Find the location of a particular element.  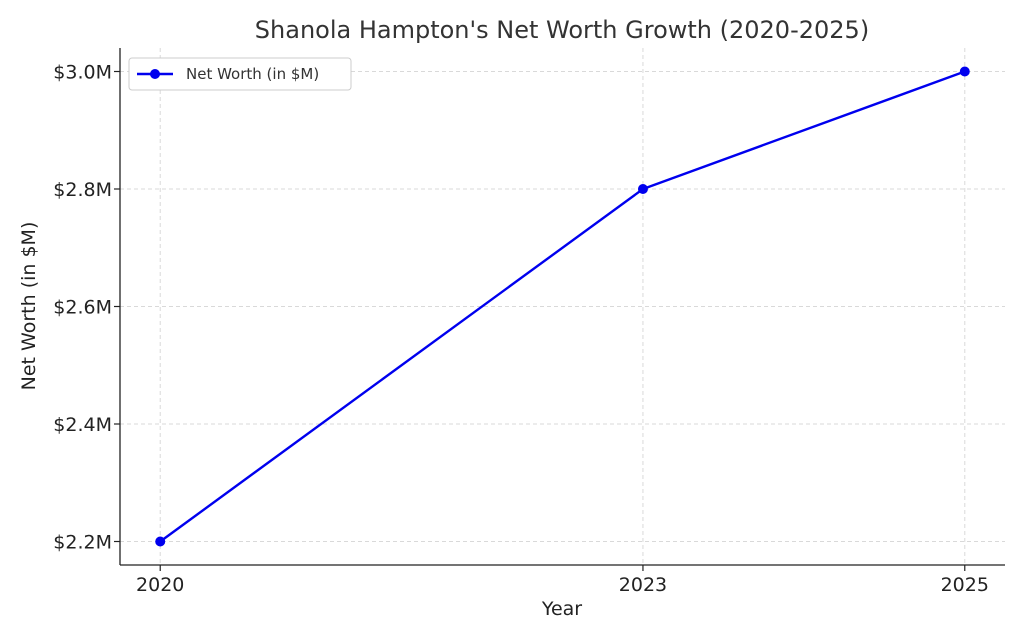

x-axis-label: Year is located at coordinates (561, 609).